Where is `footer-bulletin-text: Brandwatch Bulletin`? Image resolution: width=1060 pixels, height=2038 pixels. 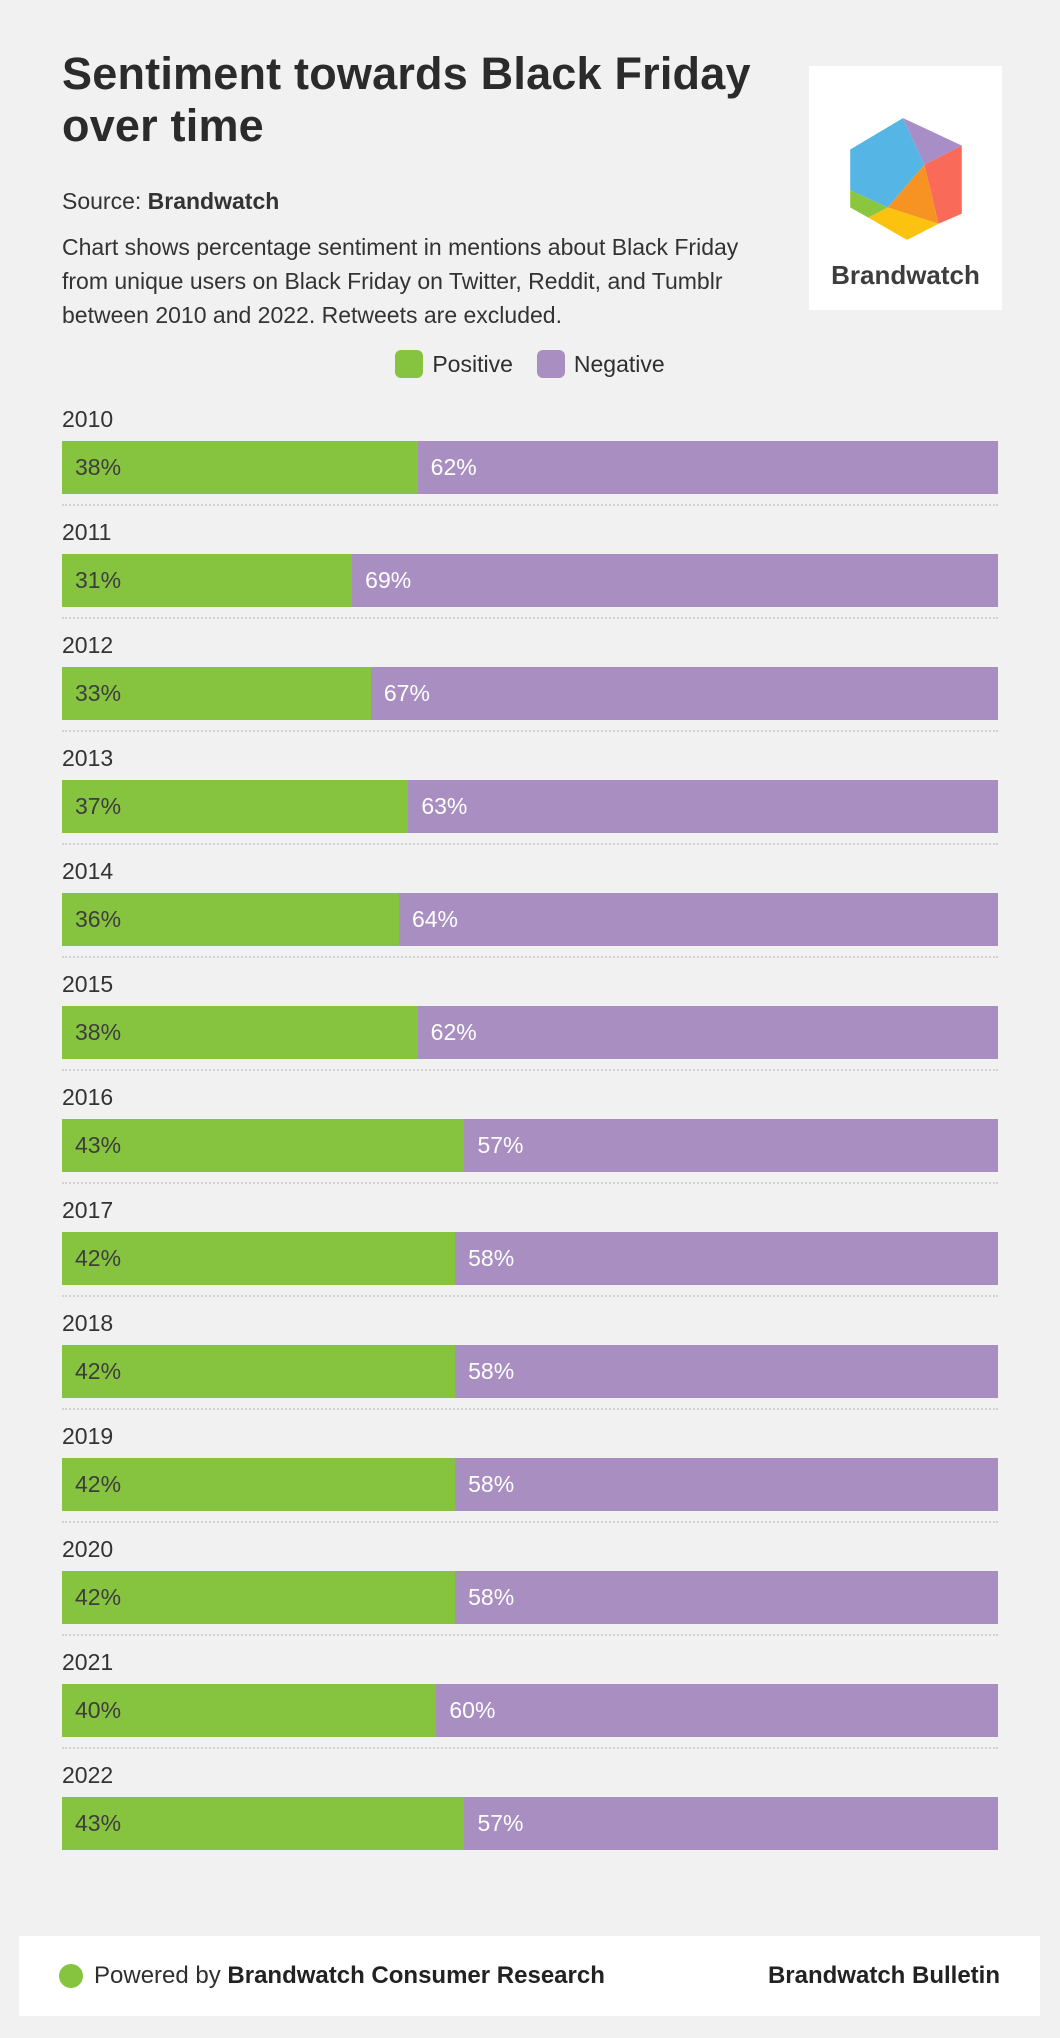
footer-bulletin-text: Brandwatch Bulletin is located at coordinates (883, 1975).